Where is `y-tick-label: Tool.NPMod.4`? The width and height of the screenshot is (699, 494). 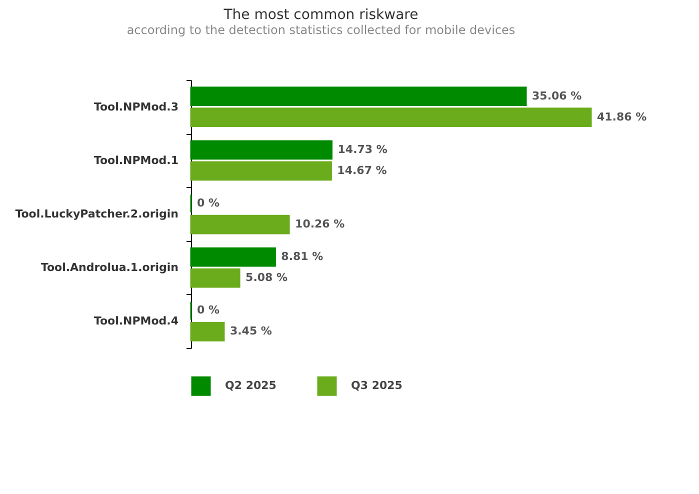
y-tick-label: Tool.NPMod.4 is located at coordinates (136, 321).